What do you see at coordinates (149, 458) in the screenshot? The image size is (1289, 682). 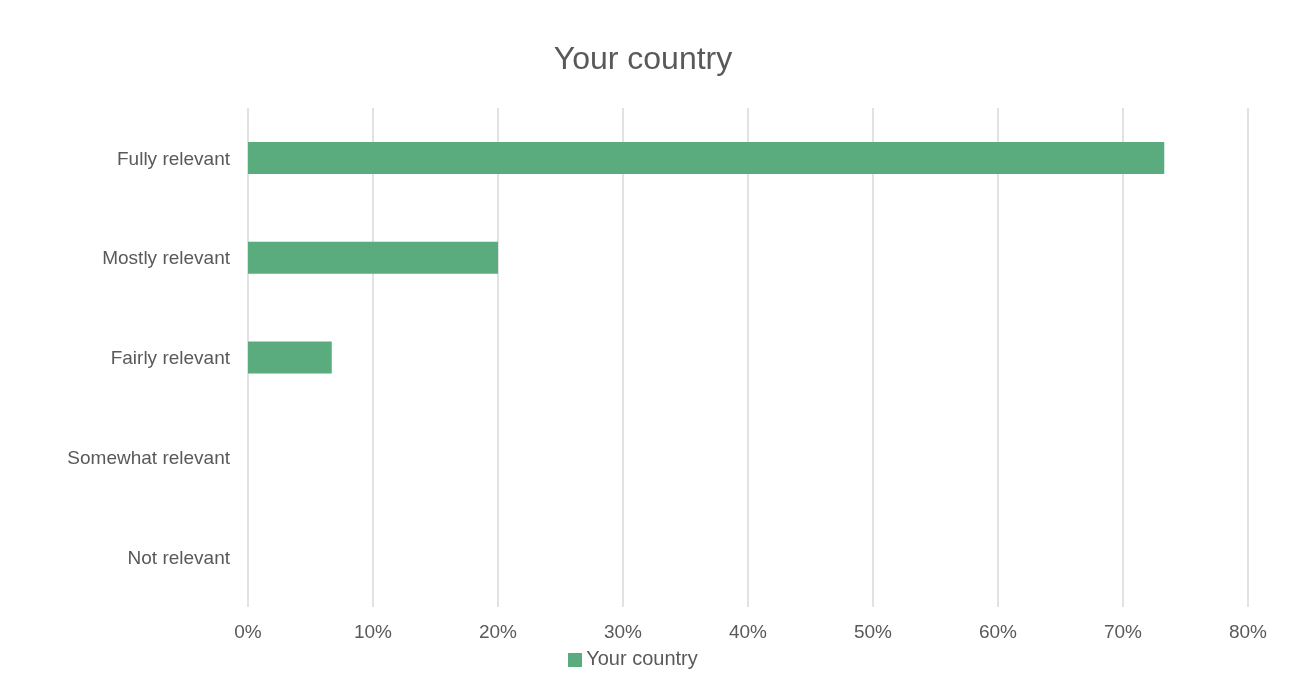 I see `y-tick-label: Somewhat relevant` at bounding box center [149, 458].